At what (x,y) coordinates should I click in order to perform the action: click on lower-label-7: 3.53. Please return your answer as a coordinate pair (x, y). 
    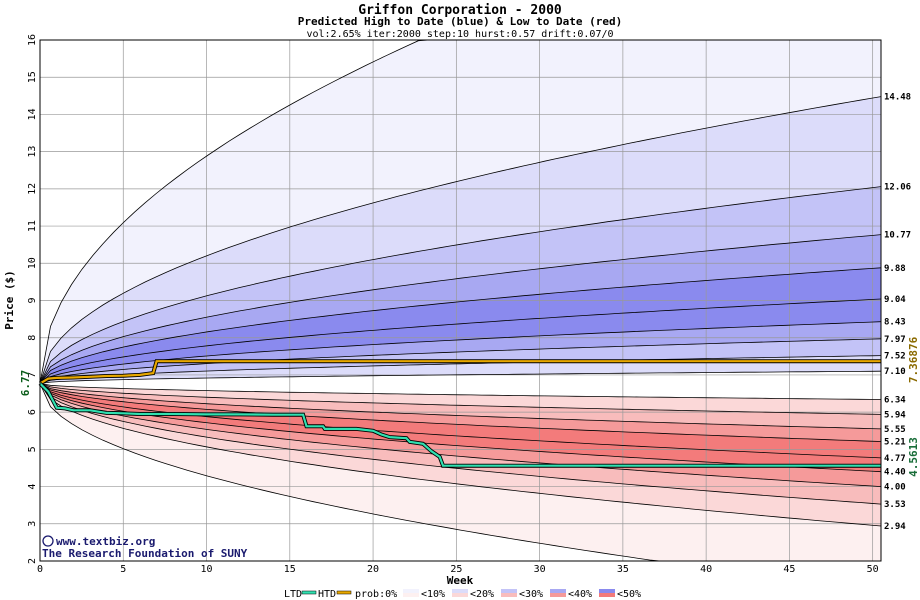
    Looking at the image, I should click on (895, 505).